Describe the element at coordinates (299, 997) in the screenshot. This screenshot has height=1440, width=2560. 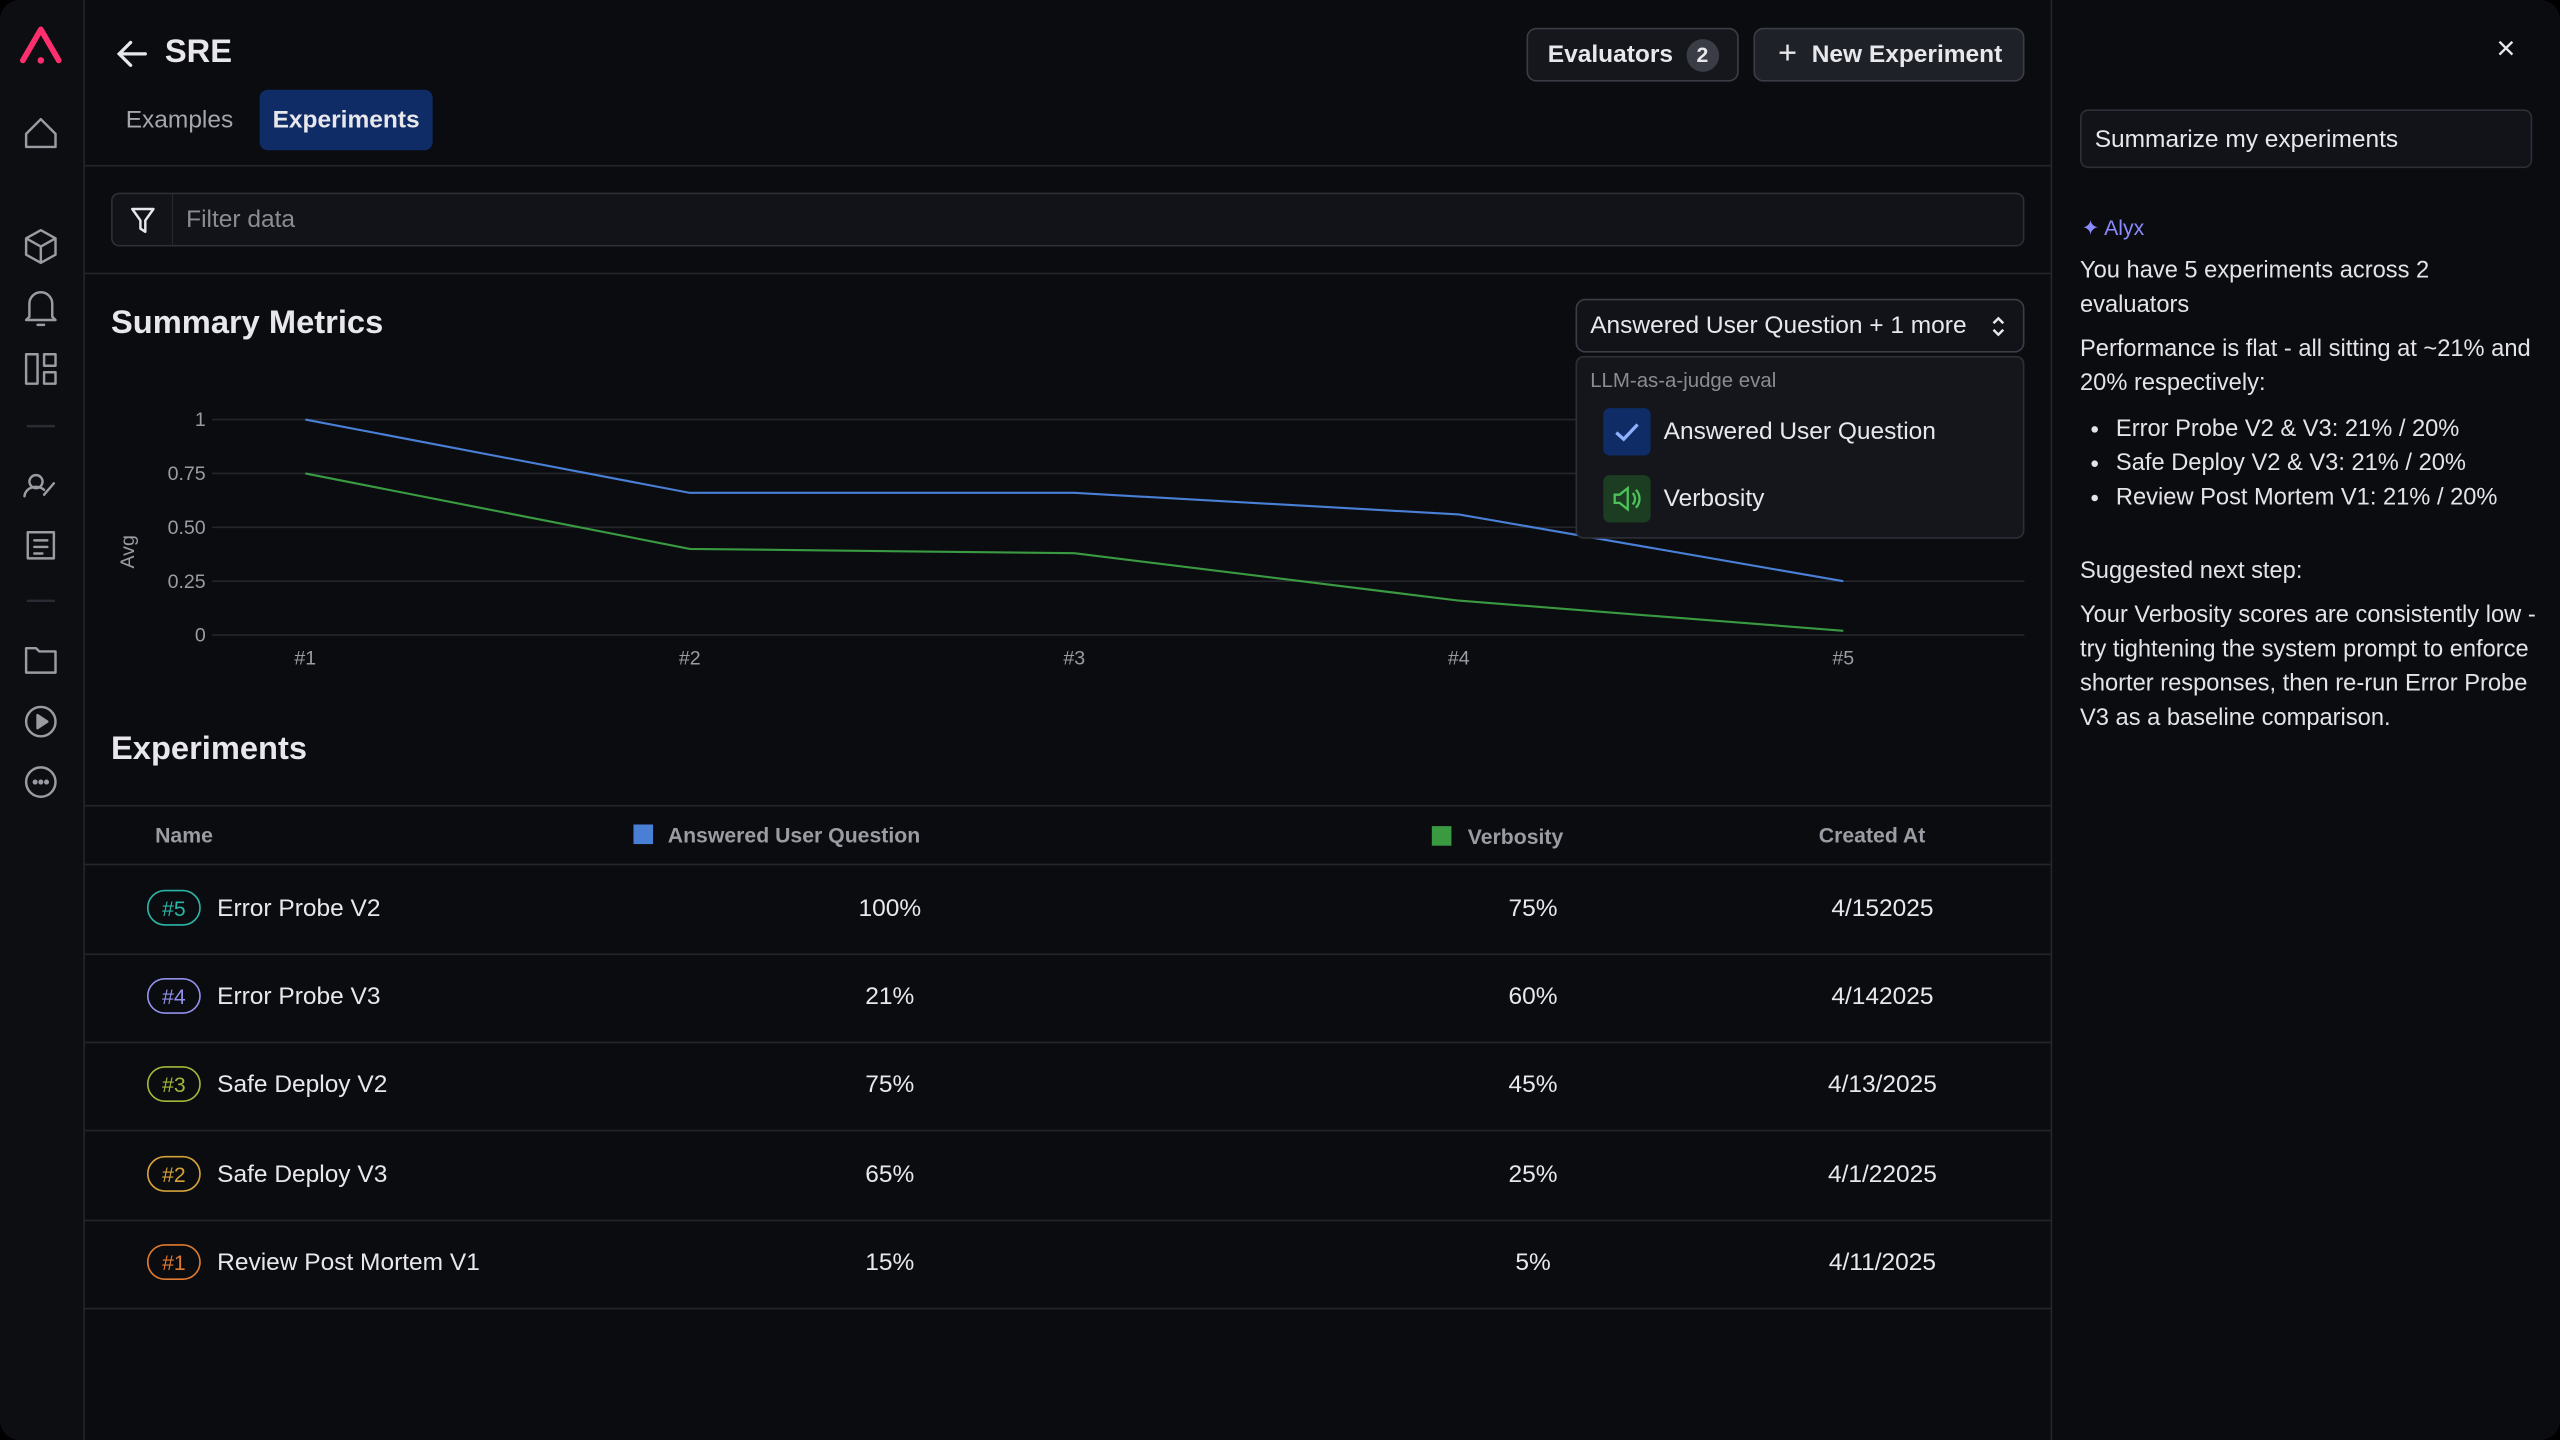
I see `row-name: Error Probe V3` at that location.